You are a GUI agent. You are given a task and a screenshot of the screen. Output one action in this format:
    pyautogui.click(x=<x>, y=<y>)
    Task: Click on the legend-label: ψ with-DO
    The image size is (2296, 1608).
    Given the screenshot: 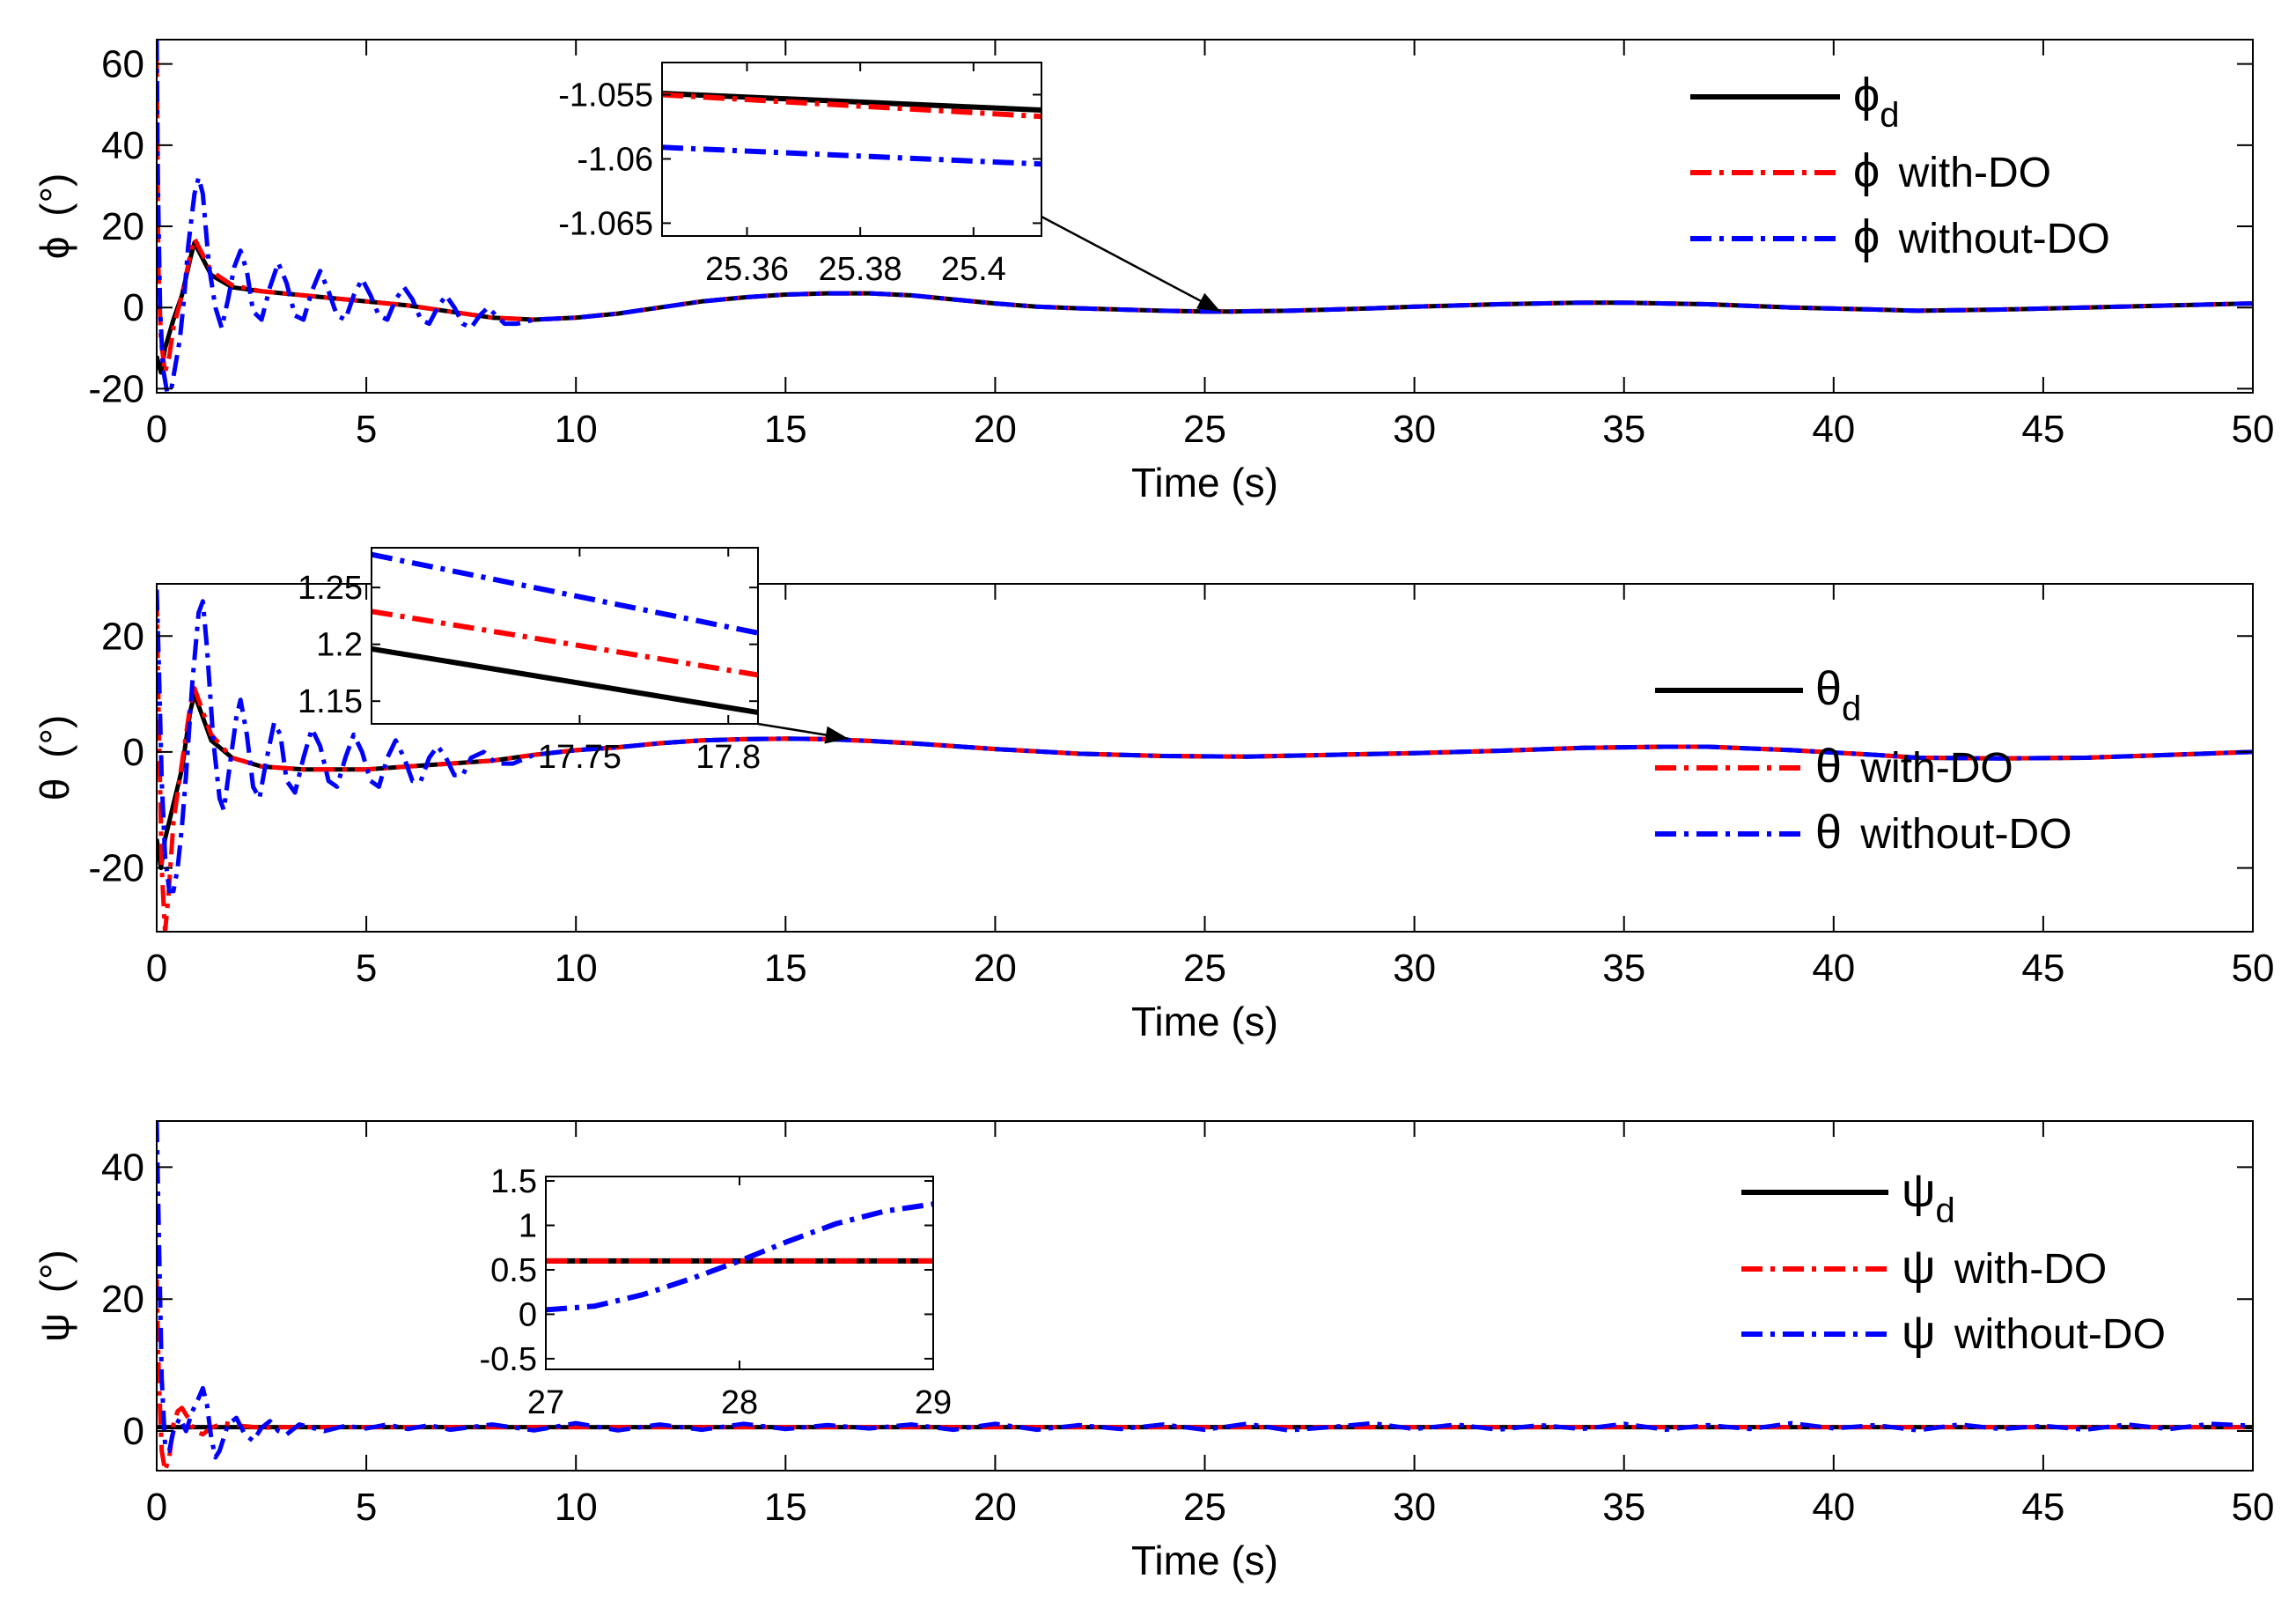 What is the action you would take?
    pyautogui.click(x=2004, y=1267)
    